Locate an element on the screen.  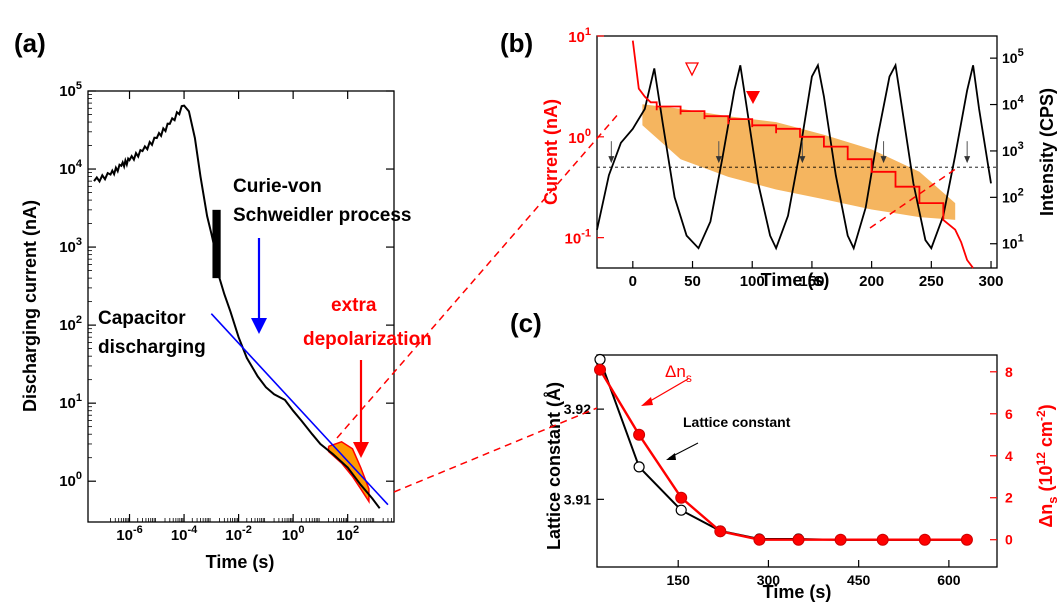
c-ytick-right-label: 0 is located at coordinates (1009, 540).